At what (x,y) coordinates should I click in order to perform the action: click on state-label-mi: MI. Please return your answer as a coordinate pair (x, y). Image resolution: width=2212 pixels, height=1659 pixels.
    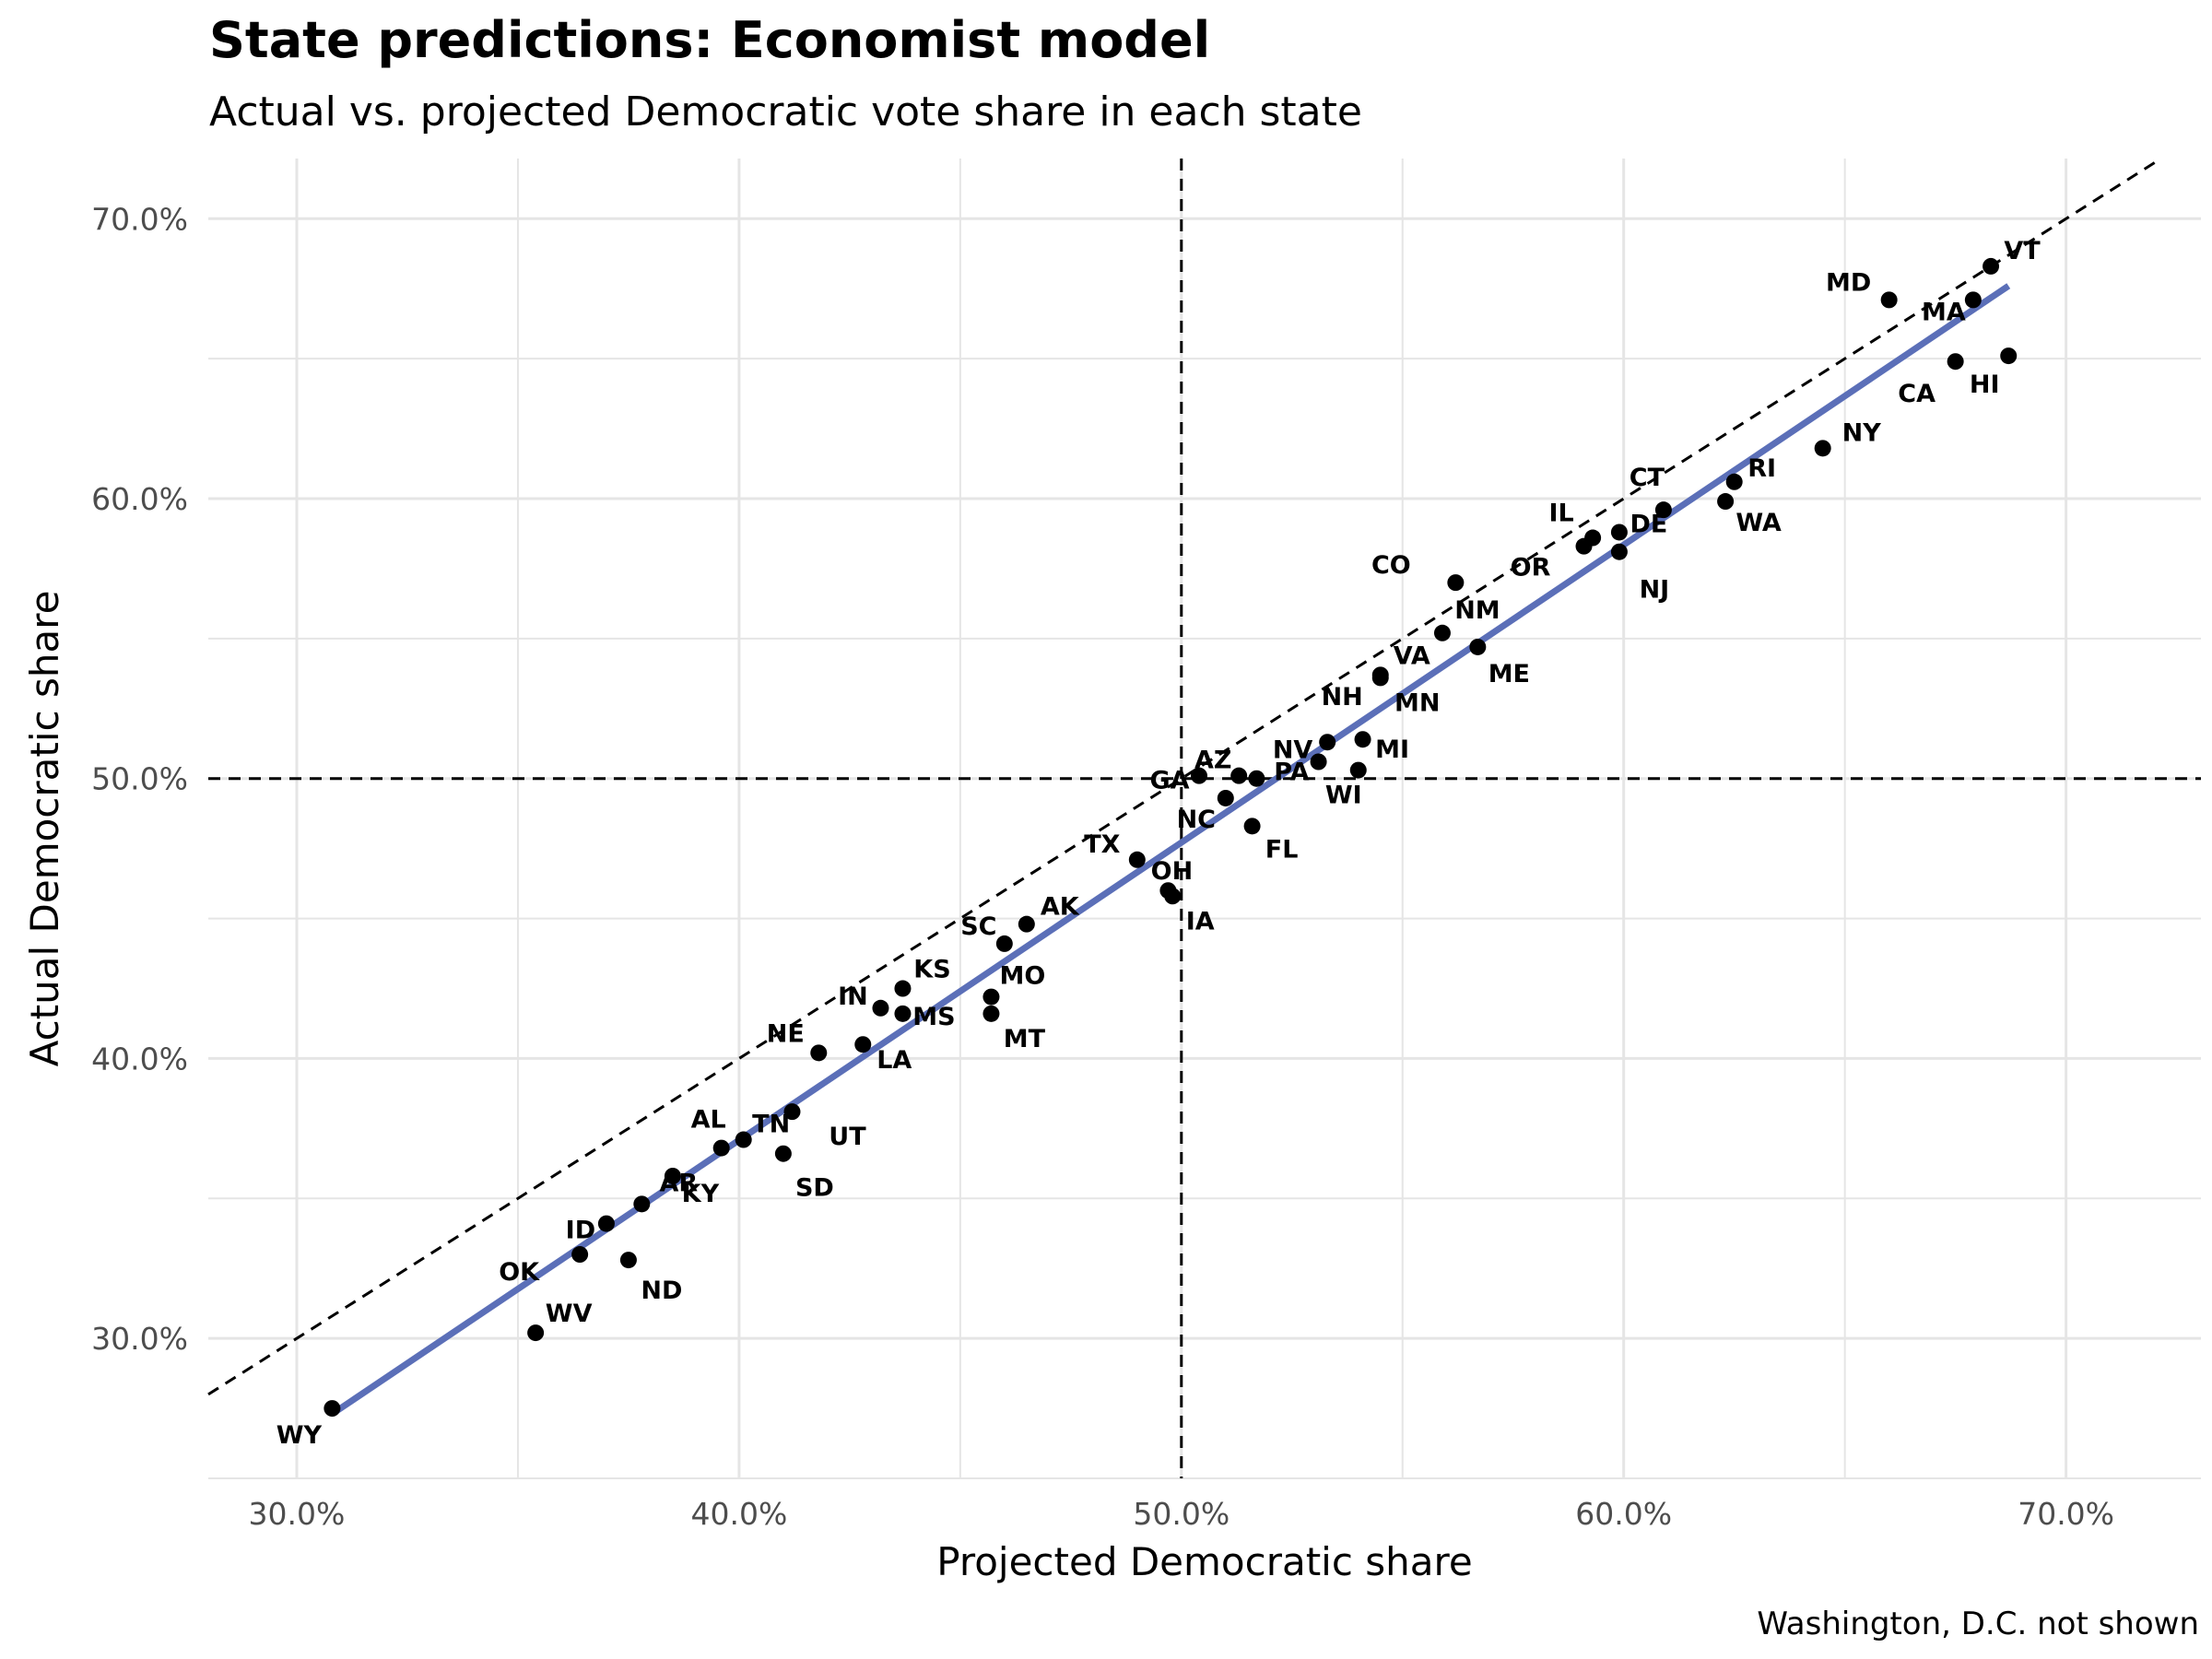
    Looking at the image, I should click on (1392, 749).